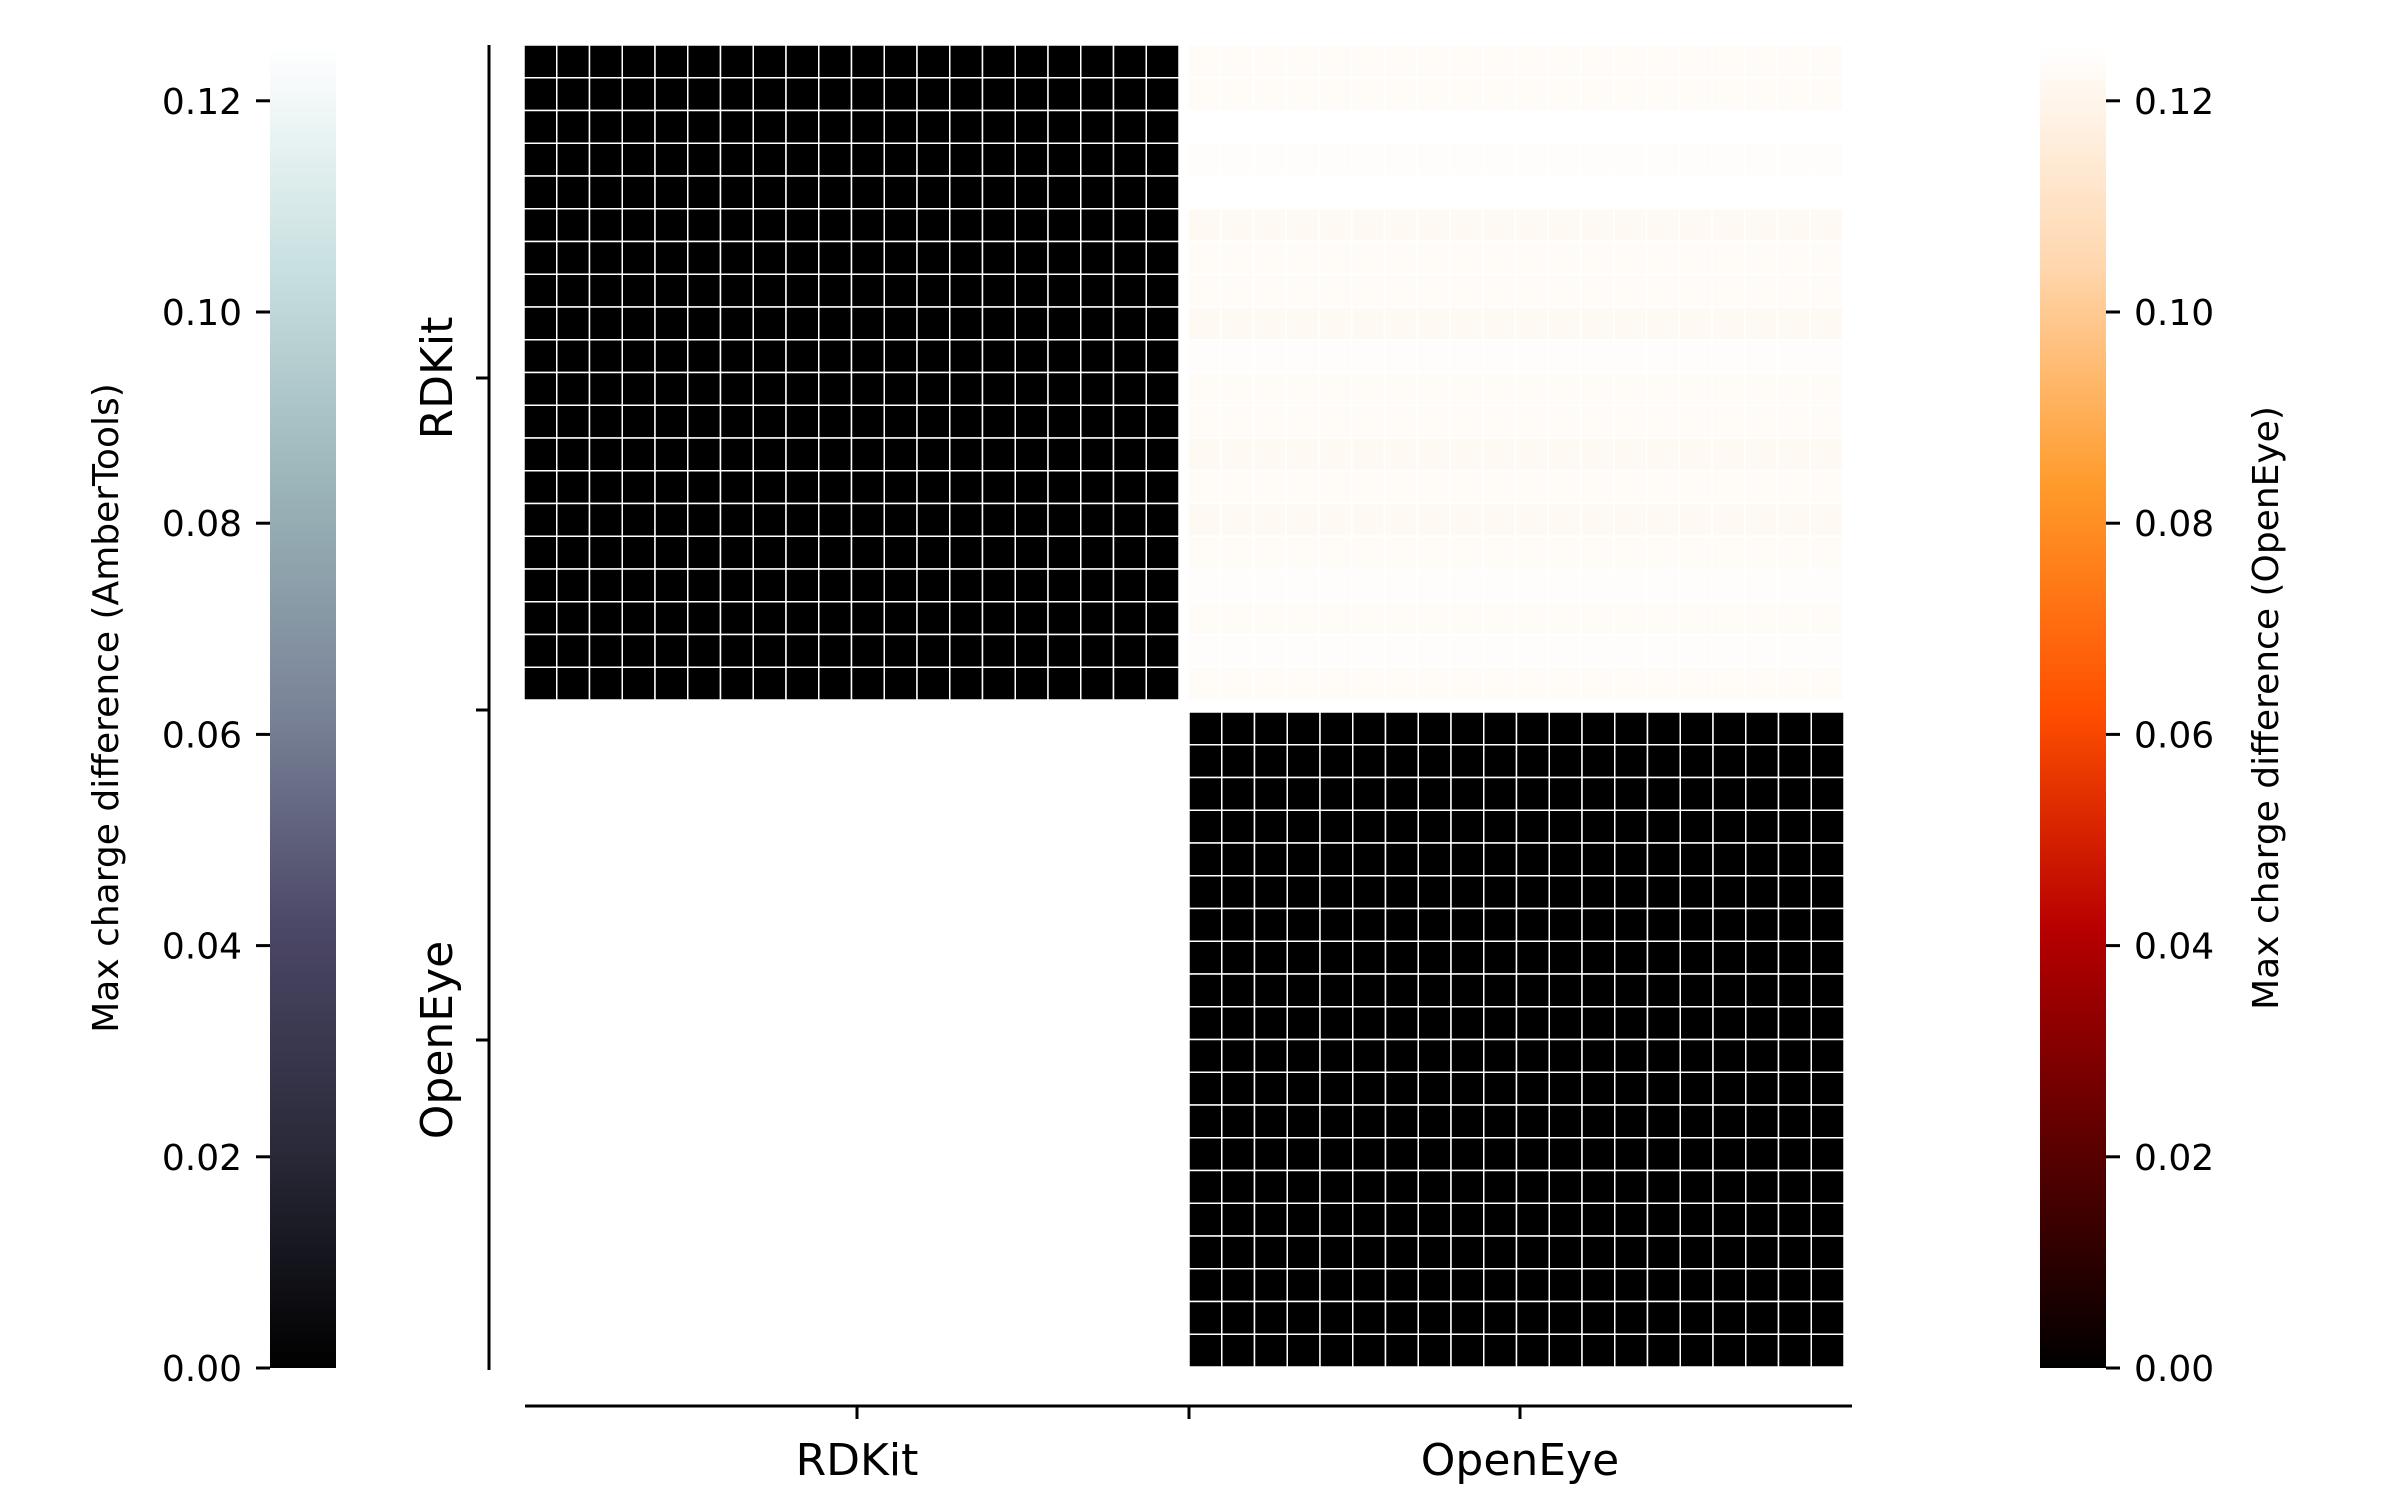 The height and width of the screenshot is (1500, 2400). I want to click on colorbar-right-tick-label: 0.06, so click(2174, 735).